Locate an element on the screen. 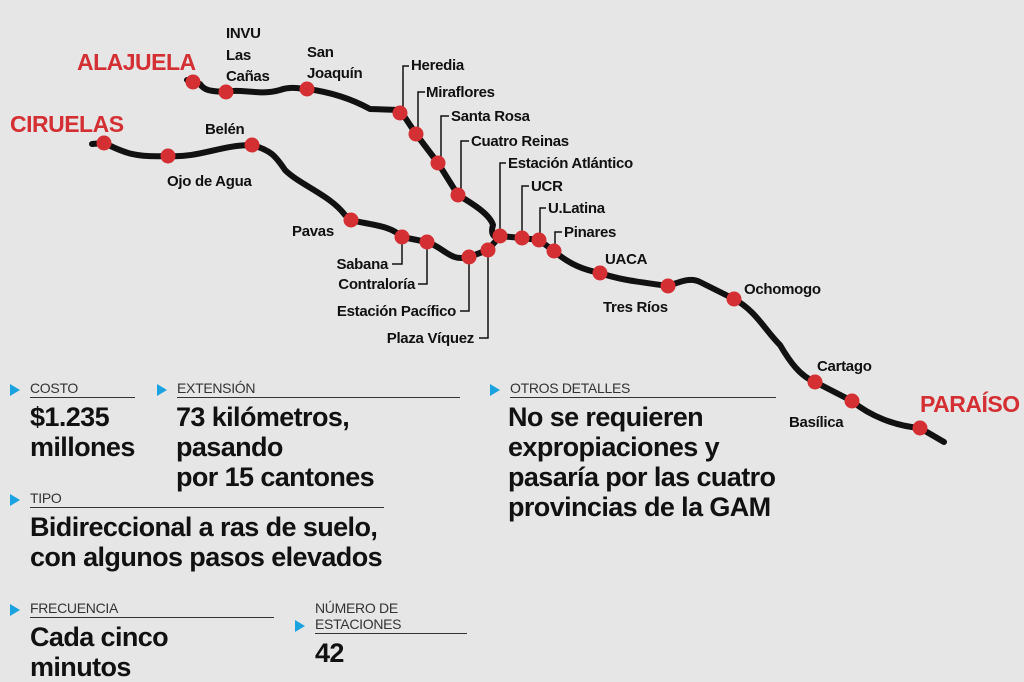 The height and width of the screenshot is (682, 1024). info-costo: COSTO $1.235 millones is located at coordinates (72, 421).